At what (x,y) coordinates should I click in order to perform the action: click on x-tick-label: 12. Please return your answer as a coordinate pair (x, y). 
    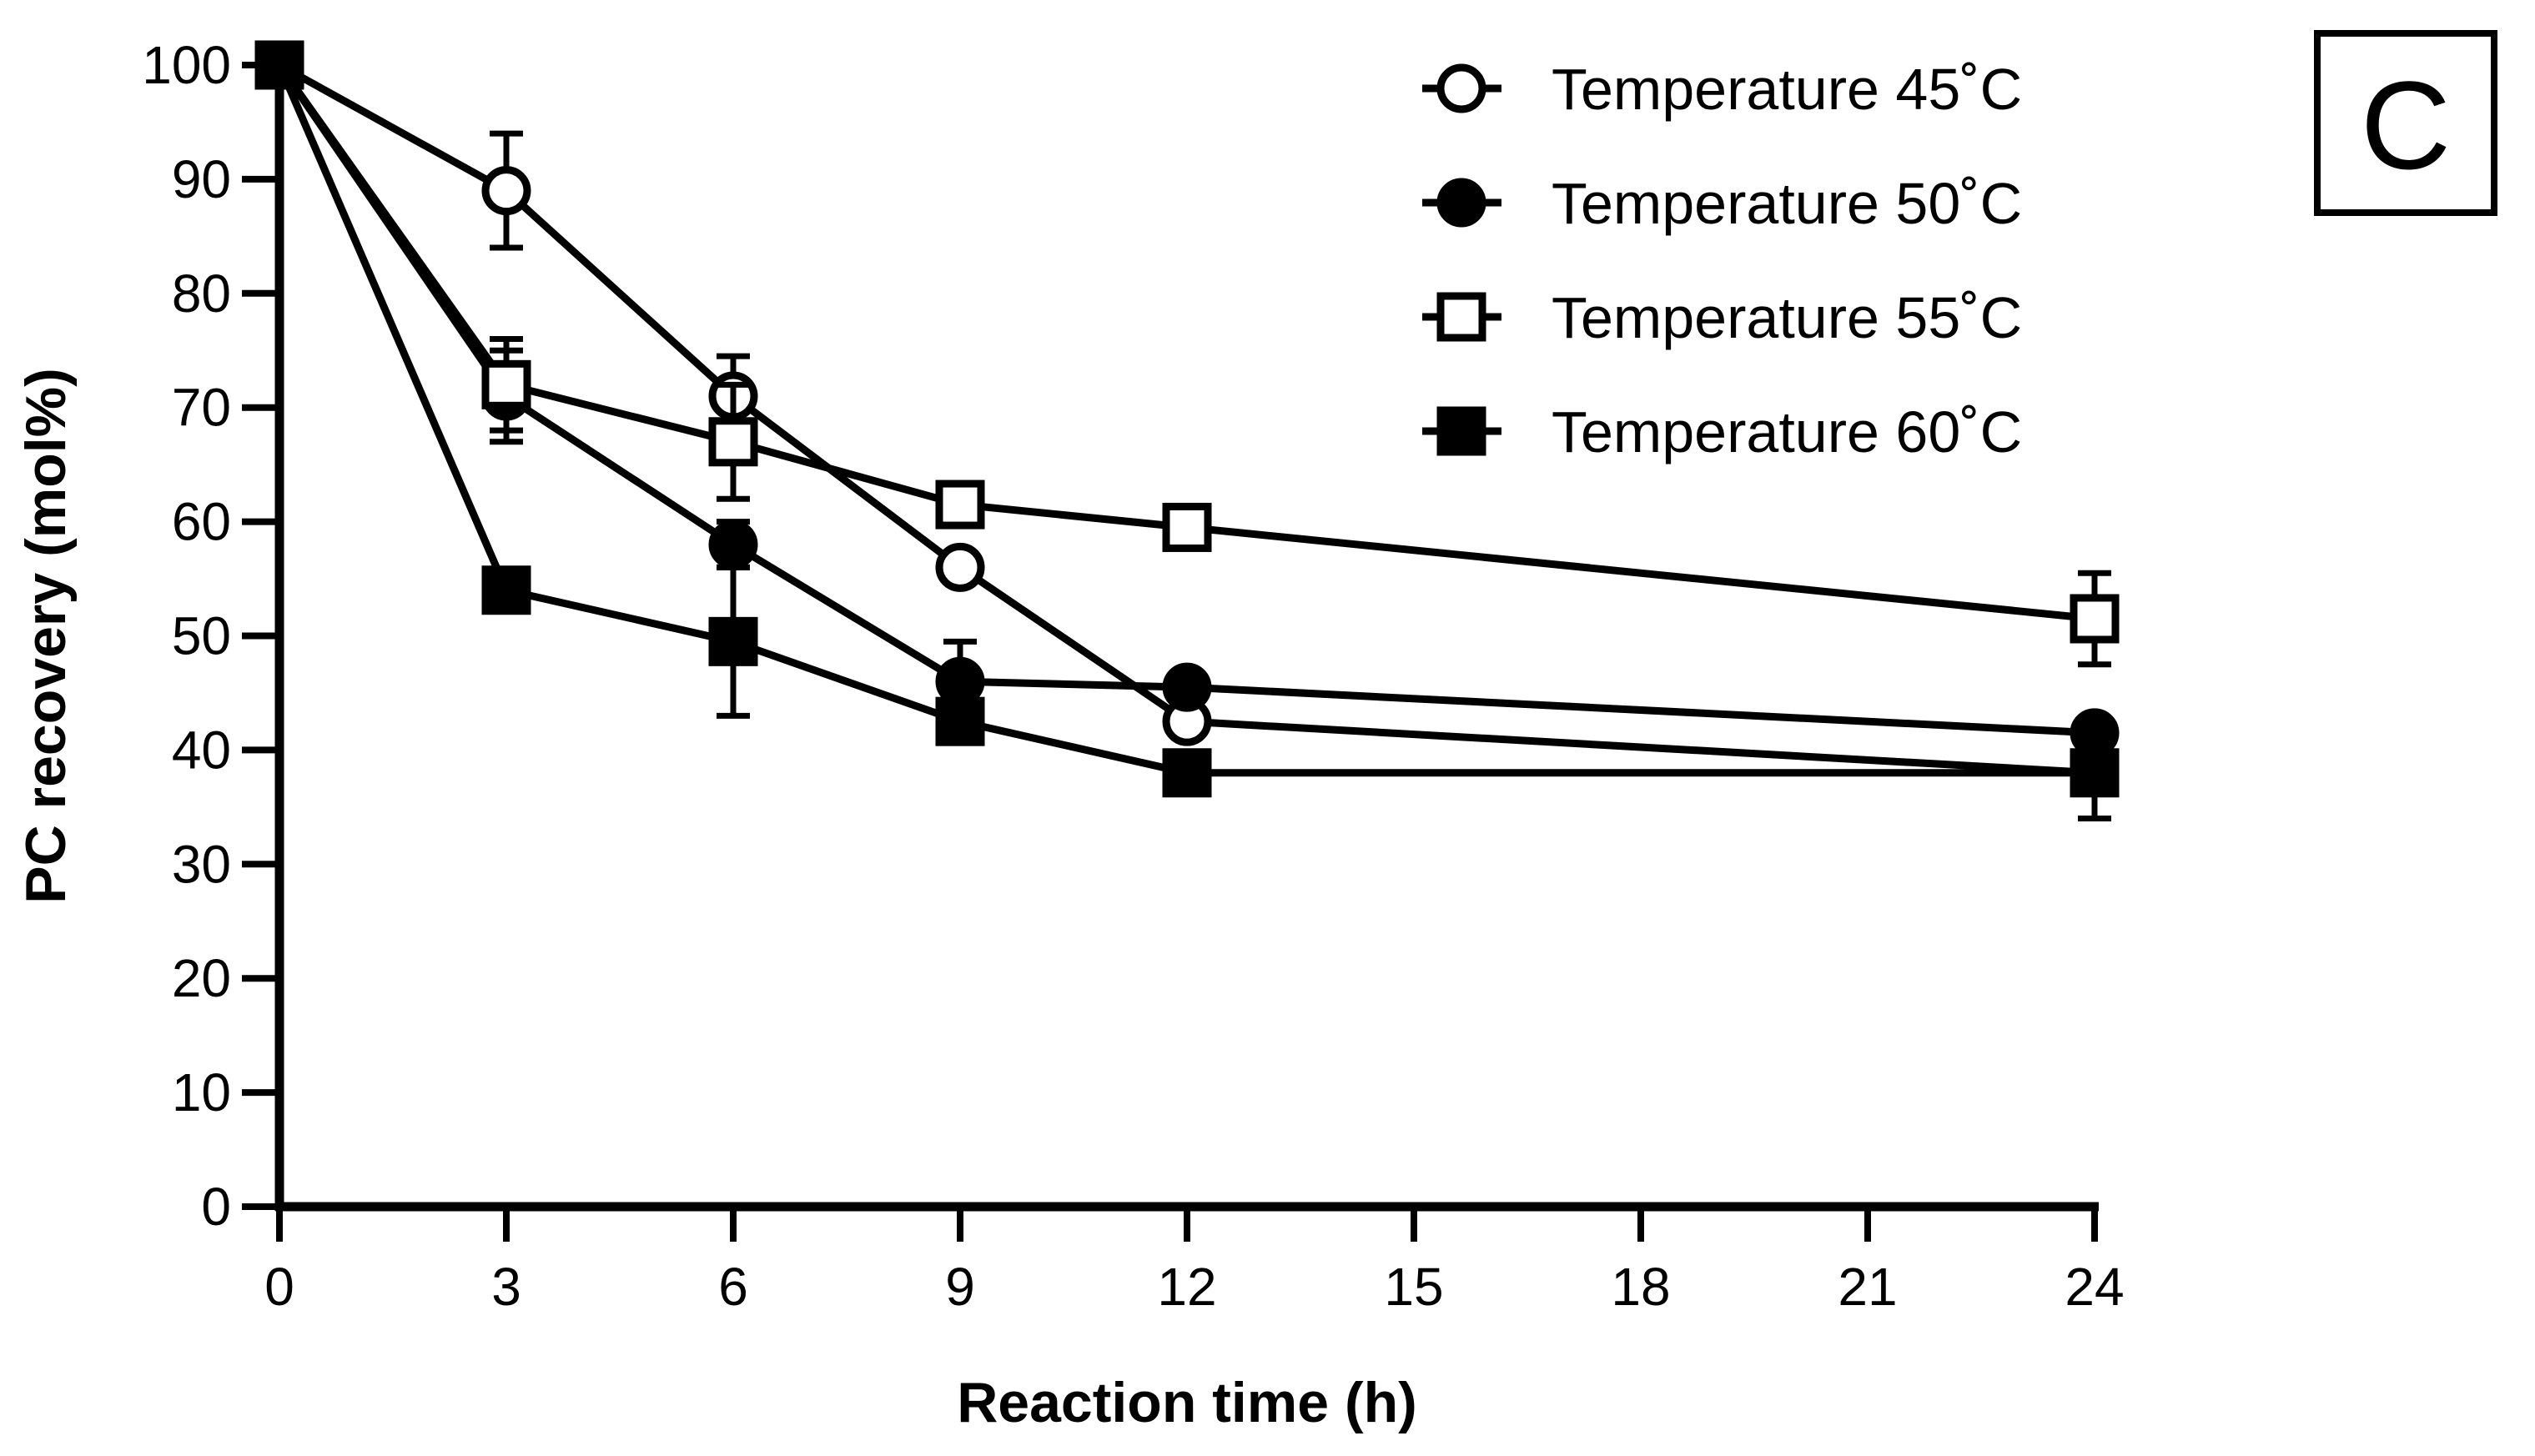
    Looking at the image, I should click on (1186, 1287).